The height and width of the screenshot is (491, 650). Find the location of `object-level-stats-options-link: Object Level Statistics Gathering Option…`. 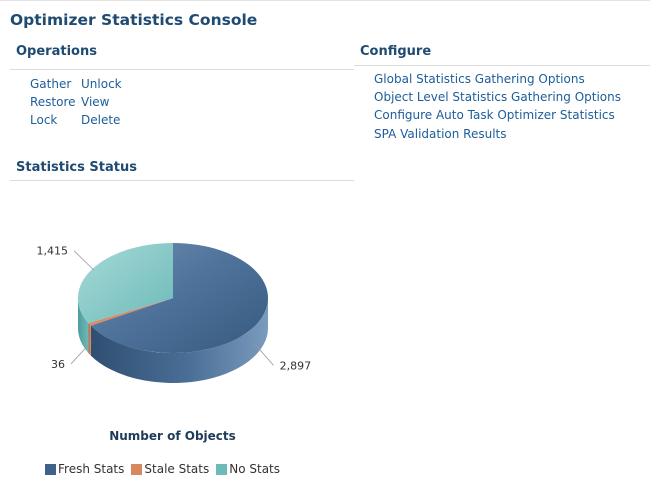

object-level-stats-options-link: Object Level Statistics Gathering Option… is located at coordinates (498, 97).